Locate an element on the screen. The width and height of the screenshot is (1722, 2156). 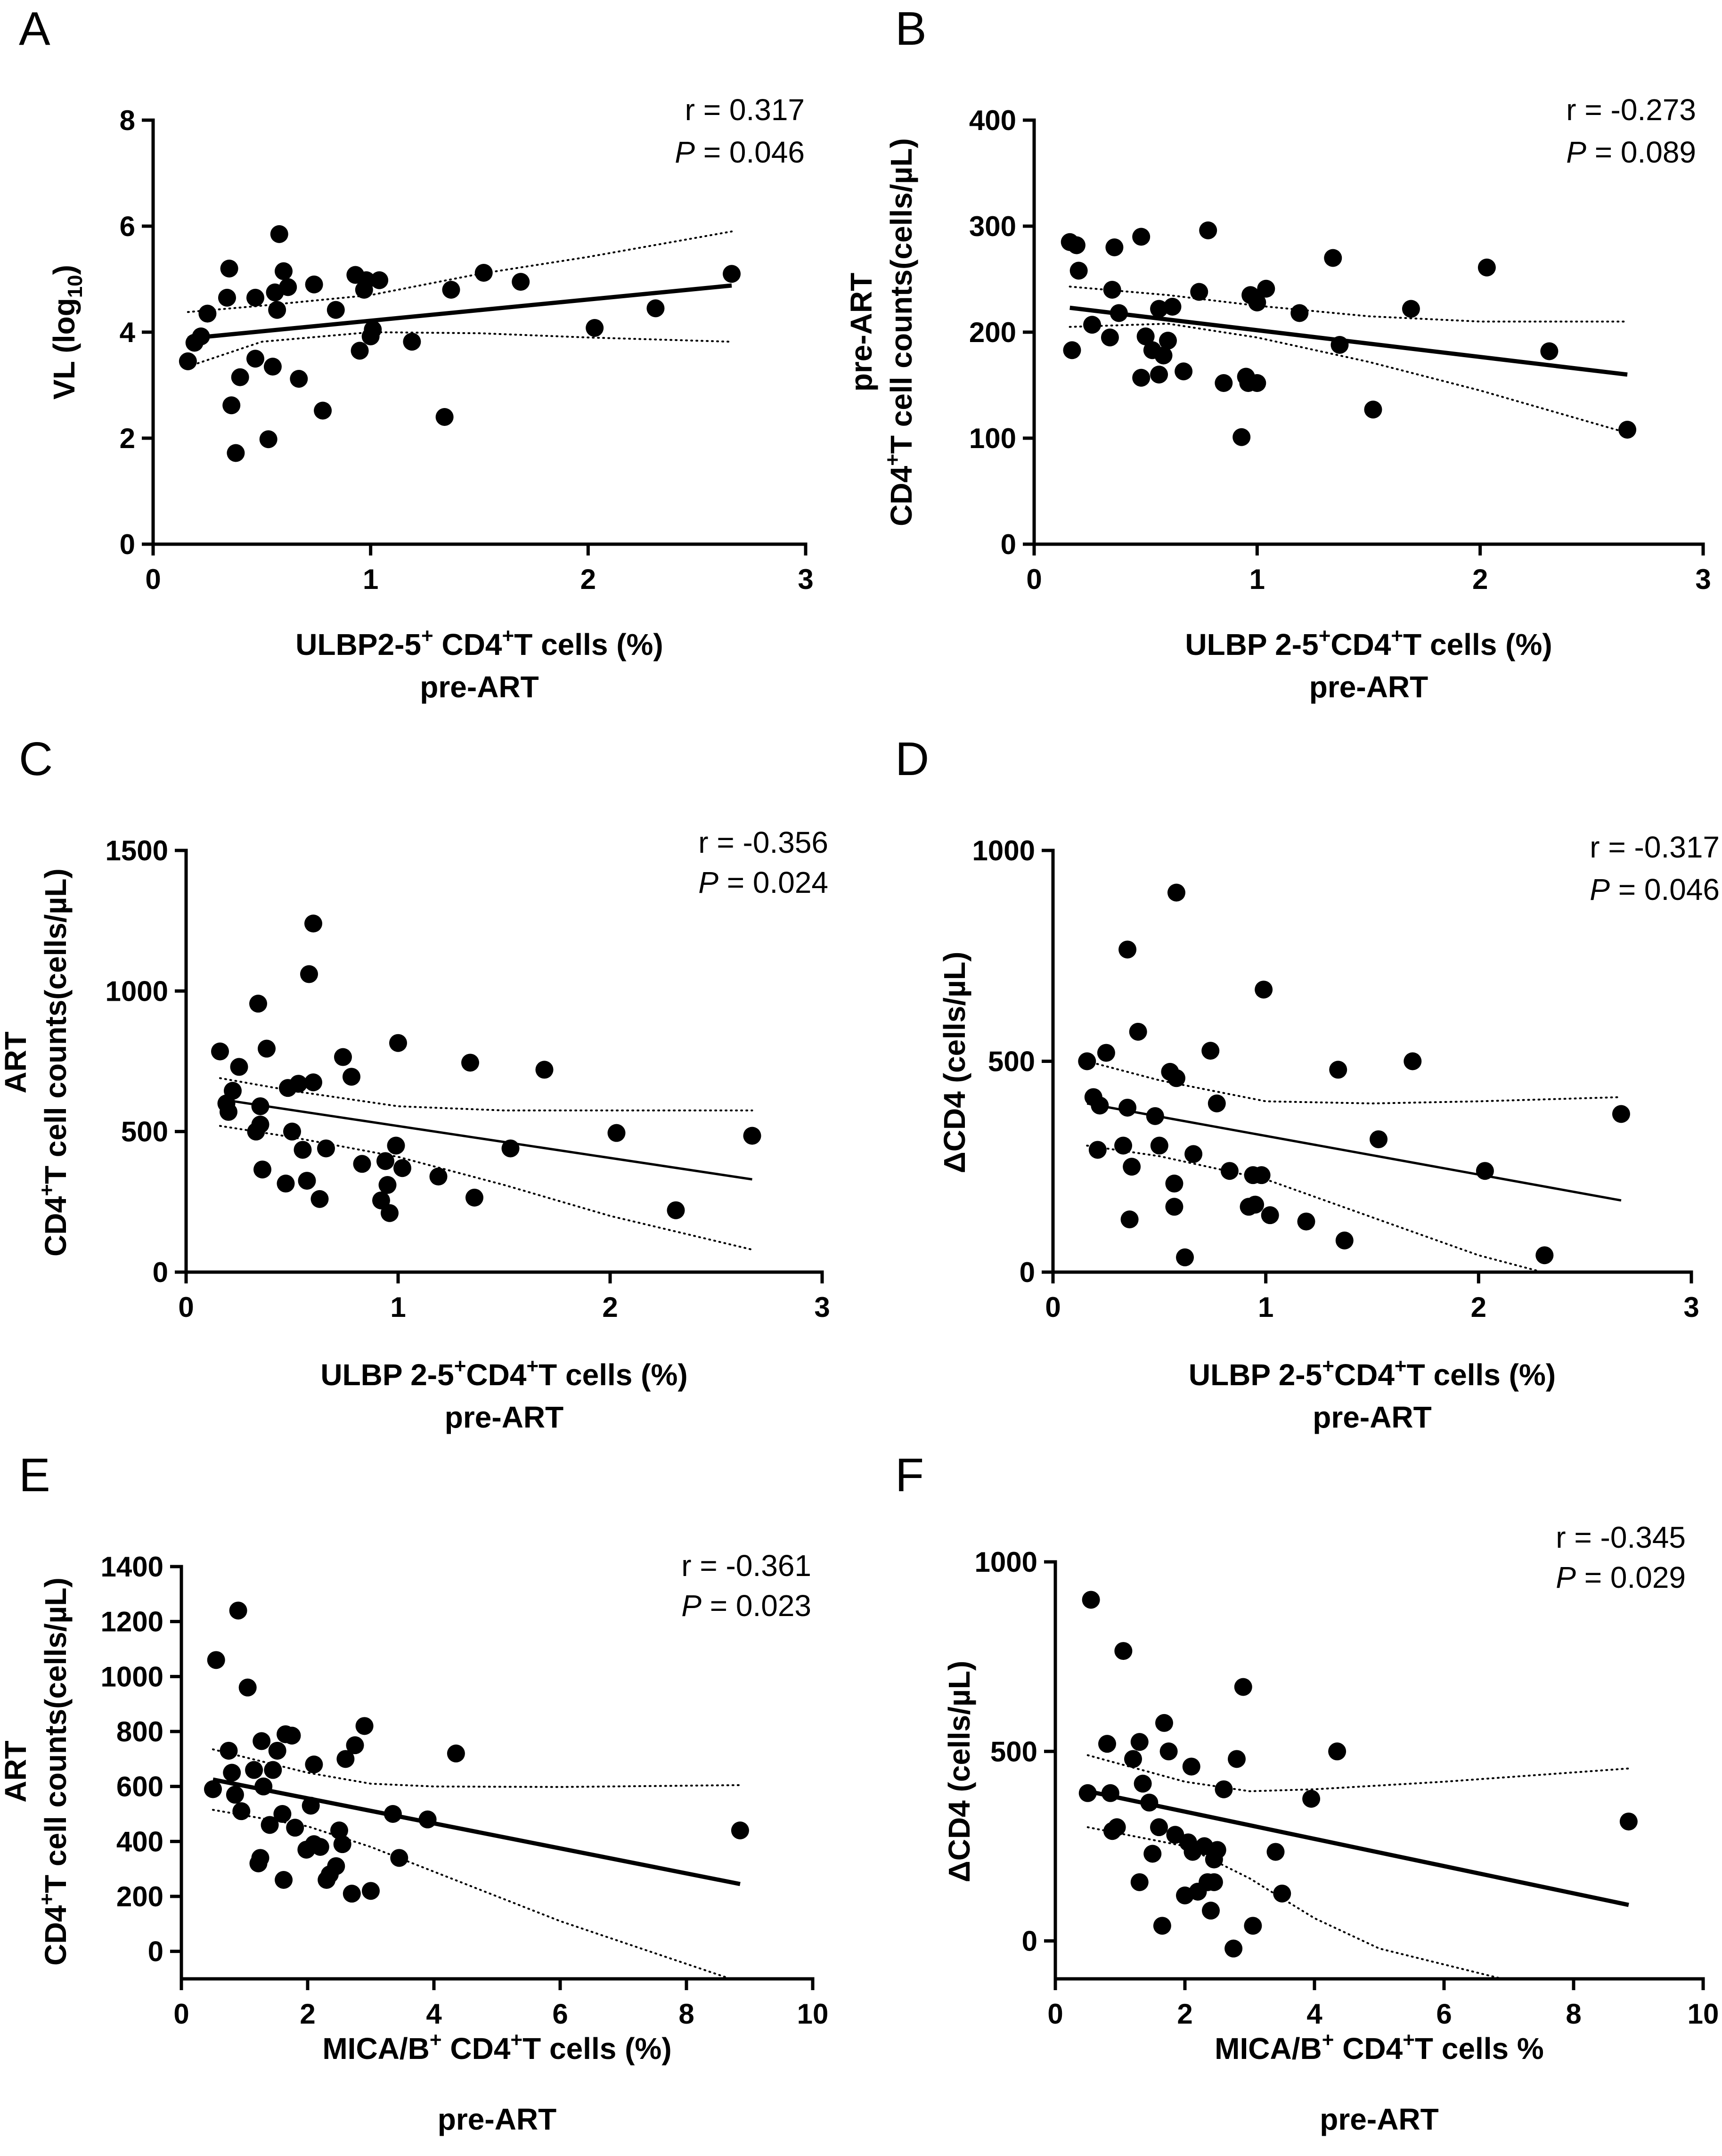
x-axis-label: MICA/B+ CD4+T cells (%) is located at coordinates (497, 2047).